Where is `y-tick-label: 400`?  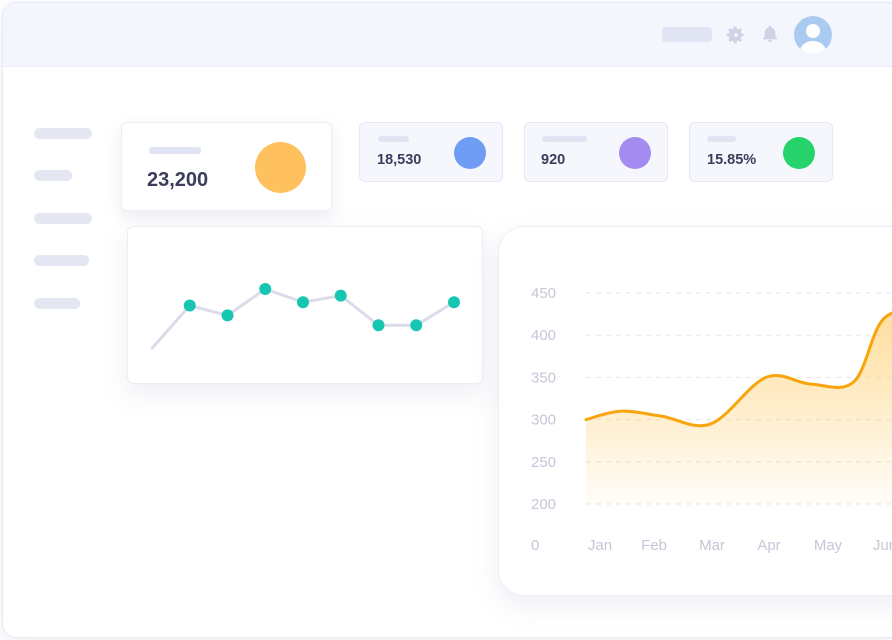 y-tick-label: 400 is located at coordinates (543, 335).